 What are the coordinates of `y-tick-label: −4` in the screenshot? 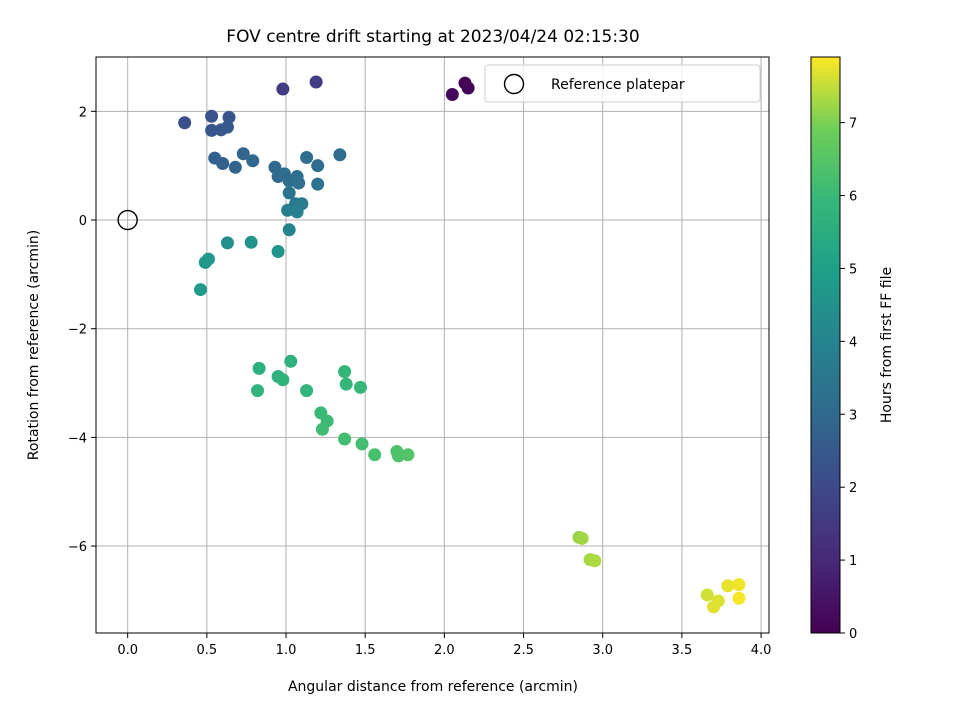 It's located at (77, 438).